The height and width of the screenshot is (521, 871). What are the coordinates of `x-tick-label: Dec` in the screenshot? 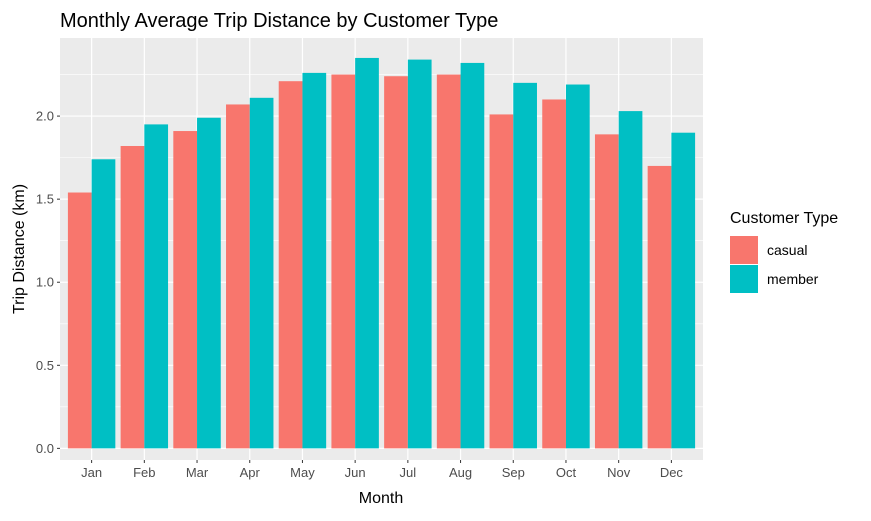 It's located at (672, 472).